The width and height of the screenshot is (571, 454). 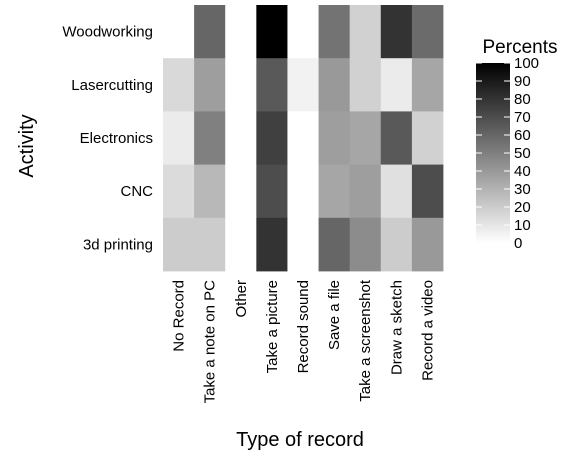 I want to click on heatmap-cell-3d-printing-save-a-file, so click(x=334, y=244).